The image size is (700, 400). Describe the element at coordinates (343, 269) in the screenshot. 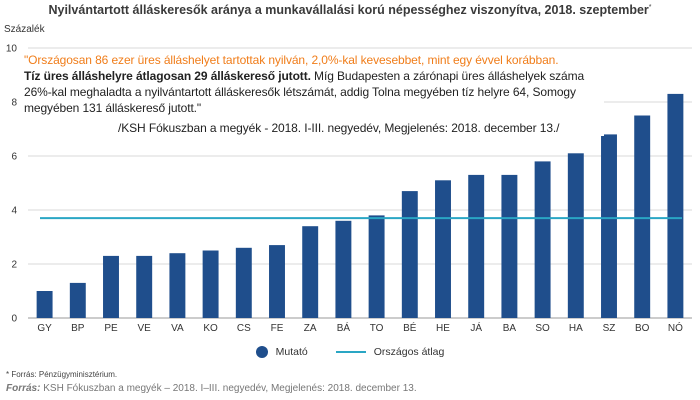

I see `bar-BÁ` at that location.